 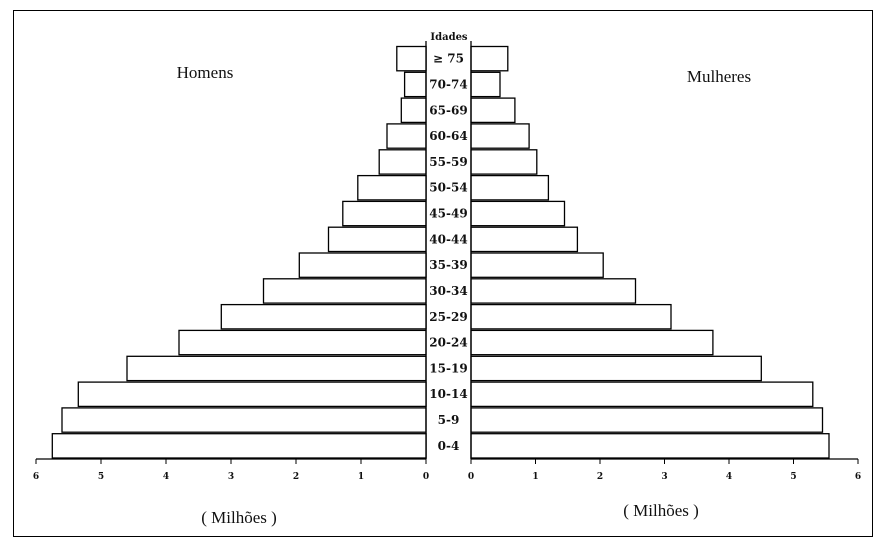 I want to click on male-tick-label: 6, so click(x=36, y=477).